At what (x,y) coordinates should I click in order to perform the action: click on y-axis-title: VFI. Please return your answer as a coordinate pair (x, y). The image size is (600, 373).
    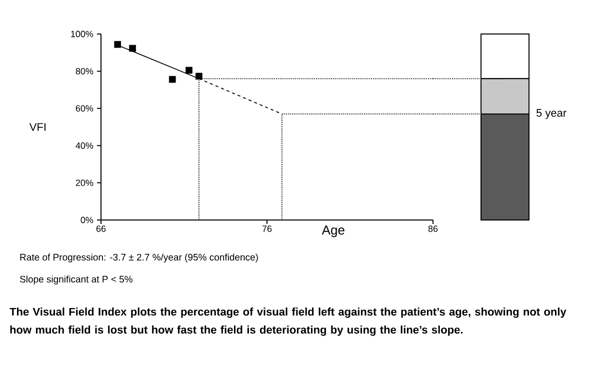
    Looking at the image, I should click on (37, 127).